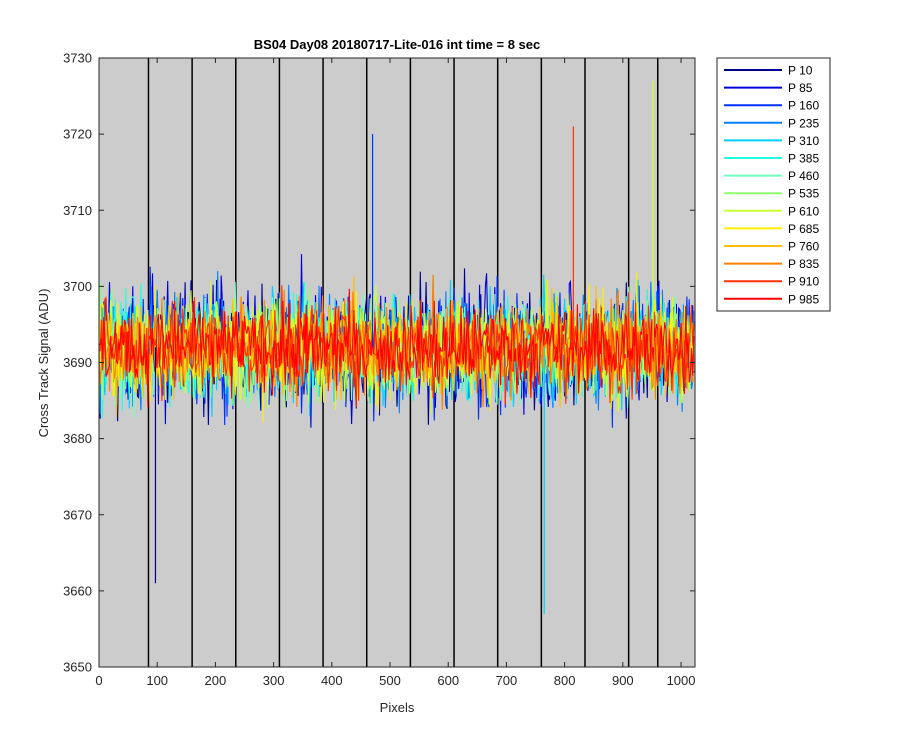  What do you see at coordinates (216, 680) in the screenshot?
I see `x-tick-label-200: 200` at bounding box center [216, 680].